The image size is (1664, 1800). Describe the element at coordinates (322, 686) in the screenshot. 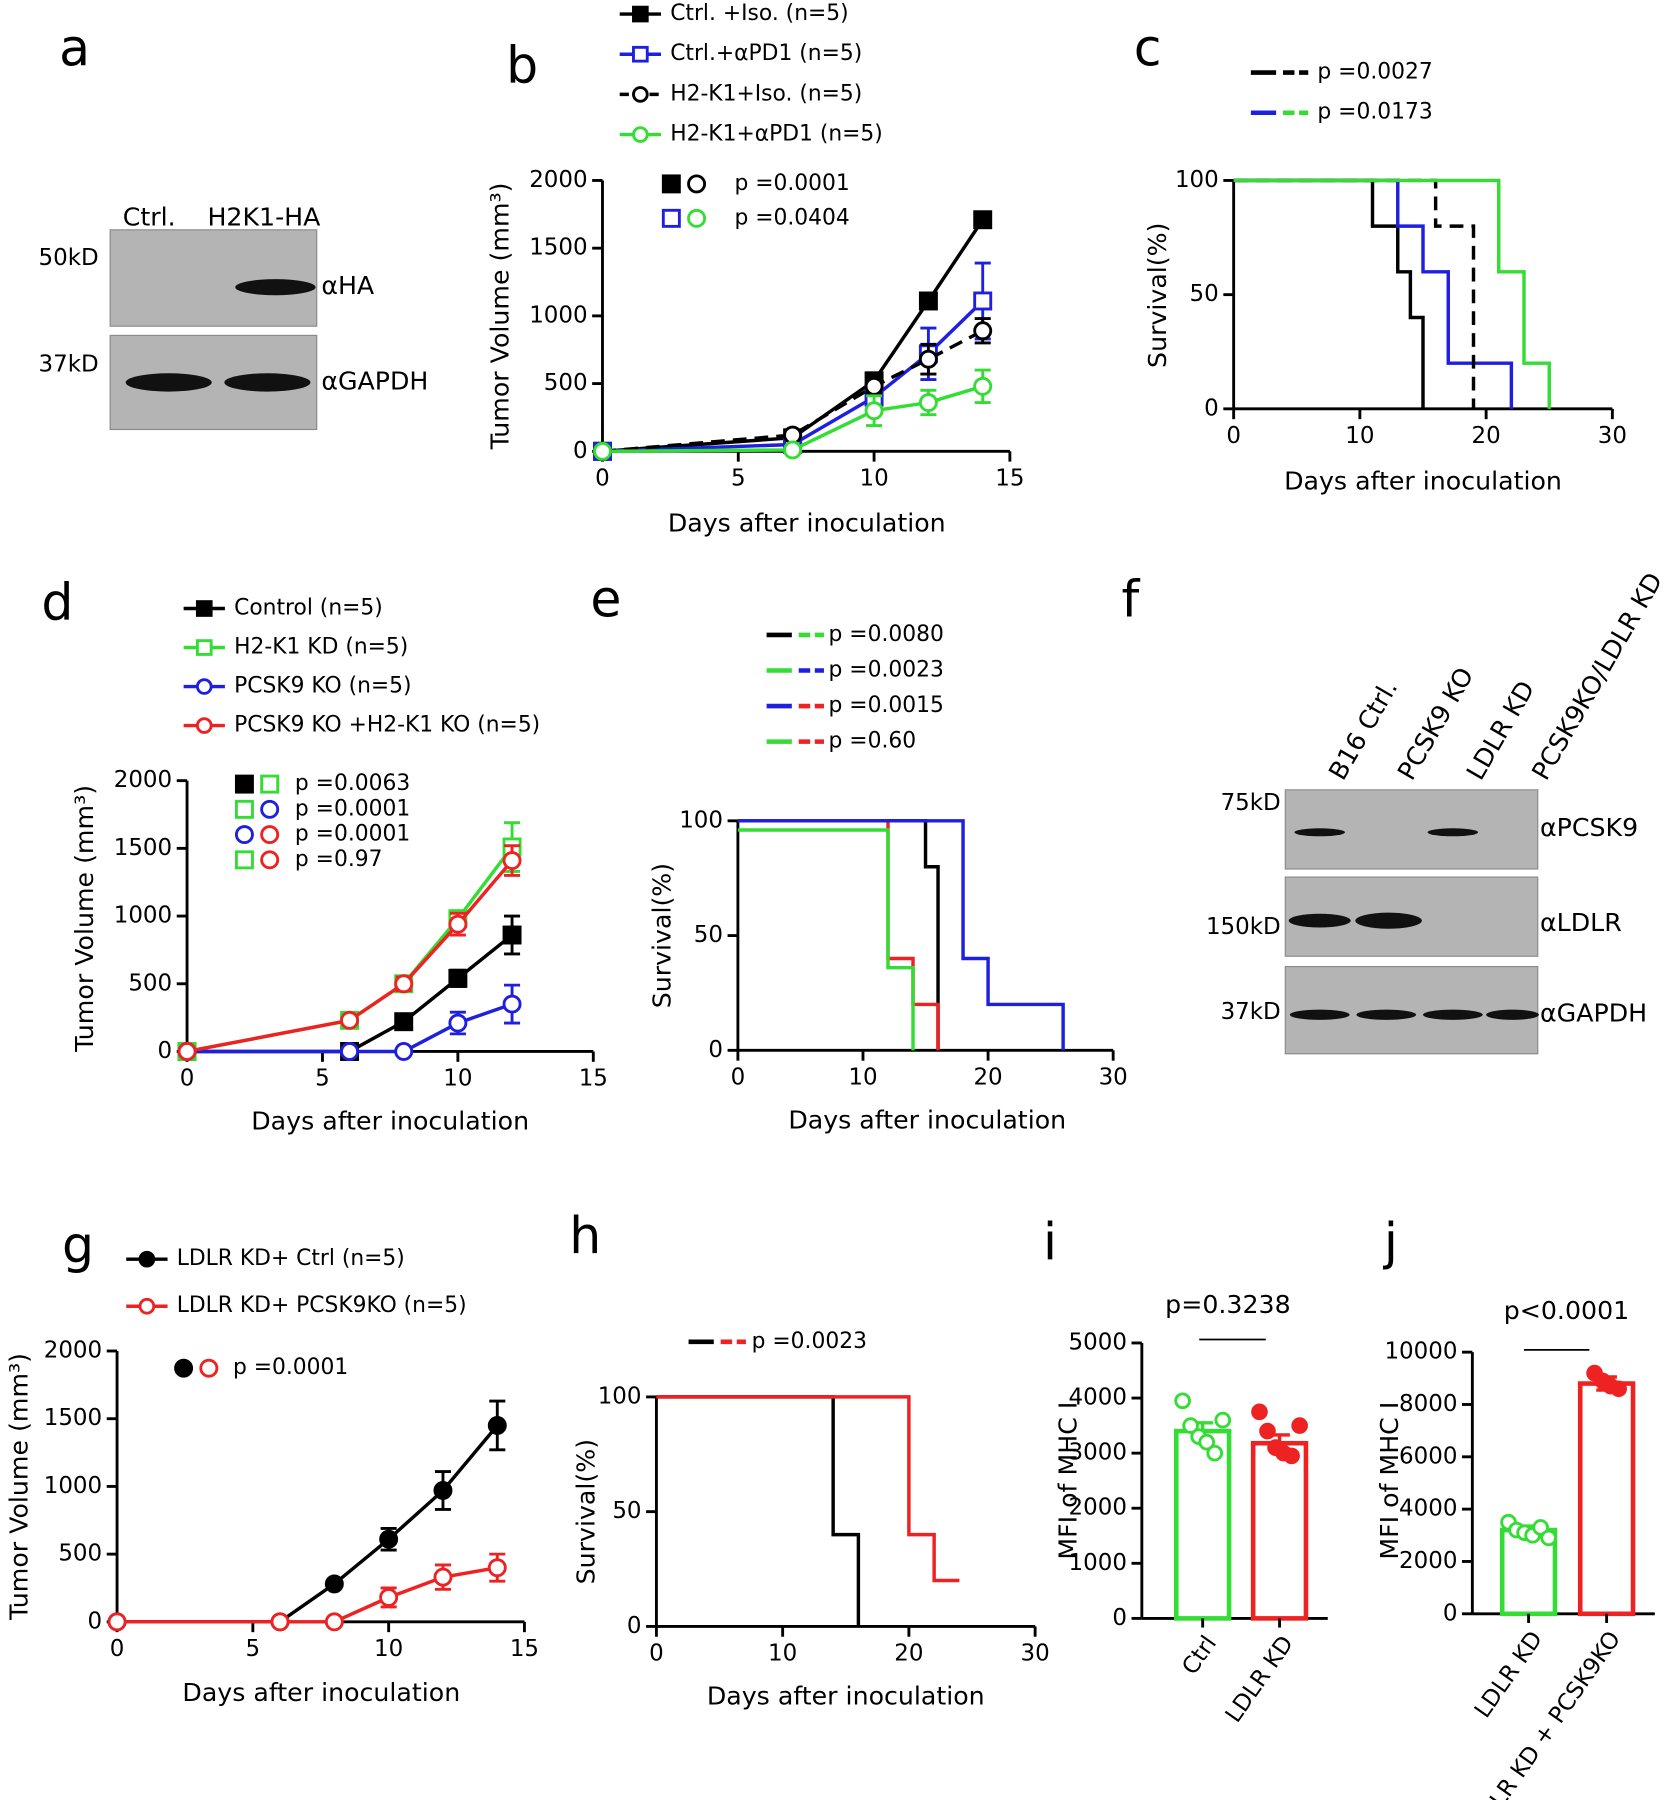

I see `legend-label: PCSK9 KO (n=5)` at that location.